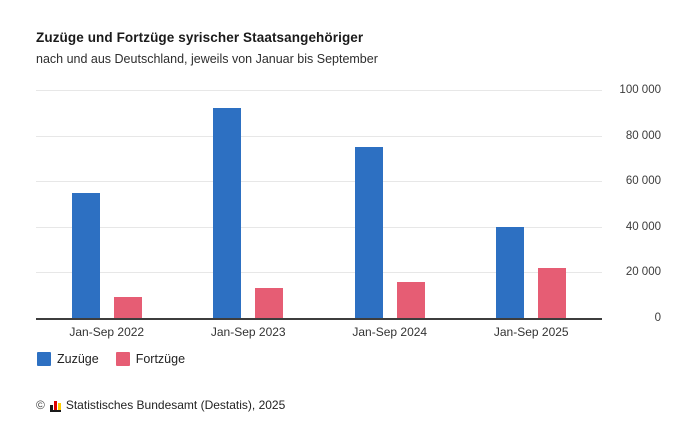  I want to click on legend-label-fortzuge: Fortzüge, so click(160, 359).